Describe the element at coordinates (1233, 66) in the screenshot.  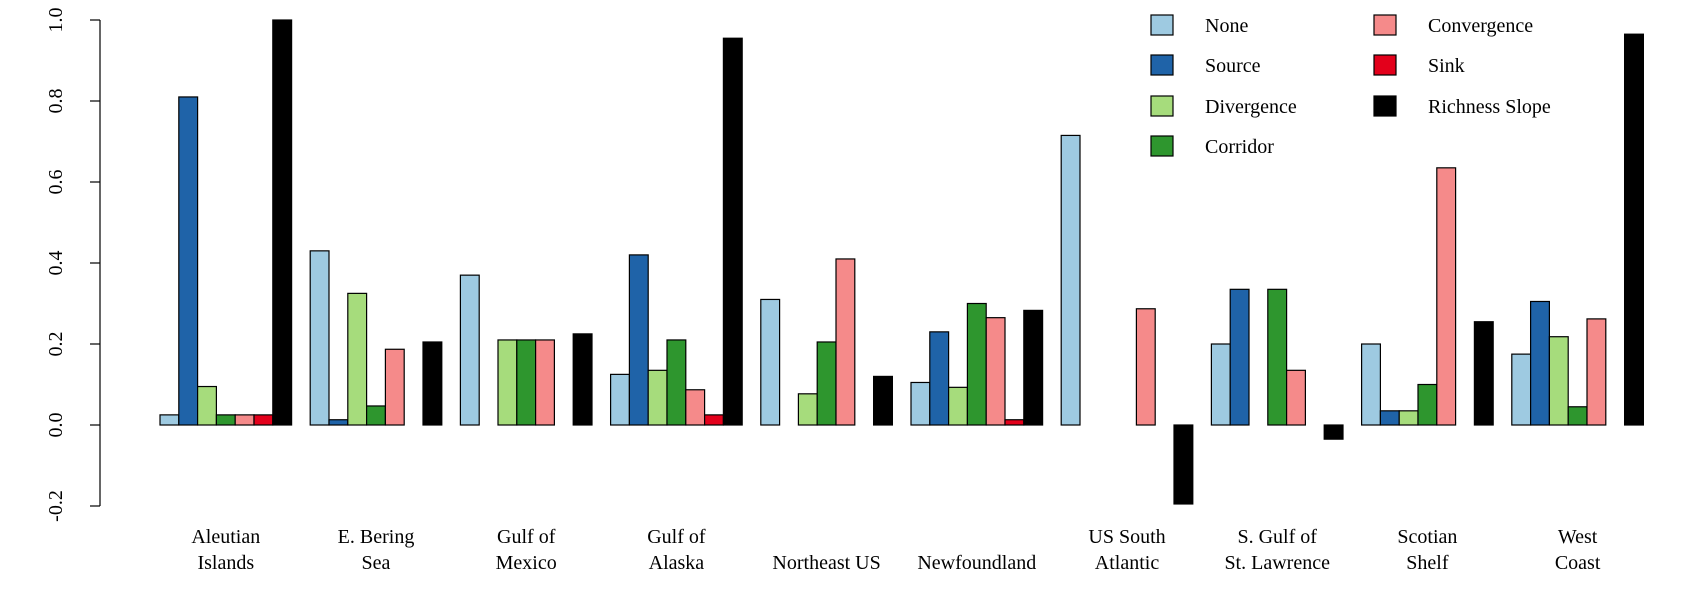
I see `legend-label: Source` at that location.